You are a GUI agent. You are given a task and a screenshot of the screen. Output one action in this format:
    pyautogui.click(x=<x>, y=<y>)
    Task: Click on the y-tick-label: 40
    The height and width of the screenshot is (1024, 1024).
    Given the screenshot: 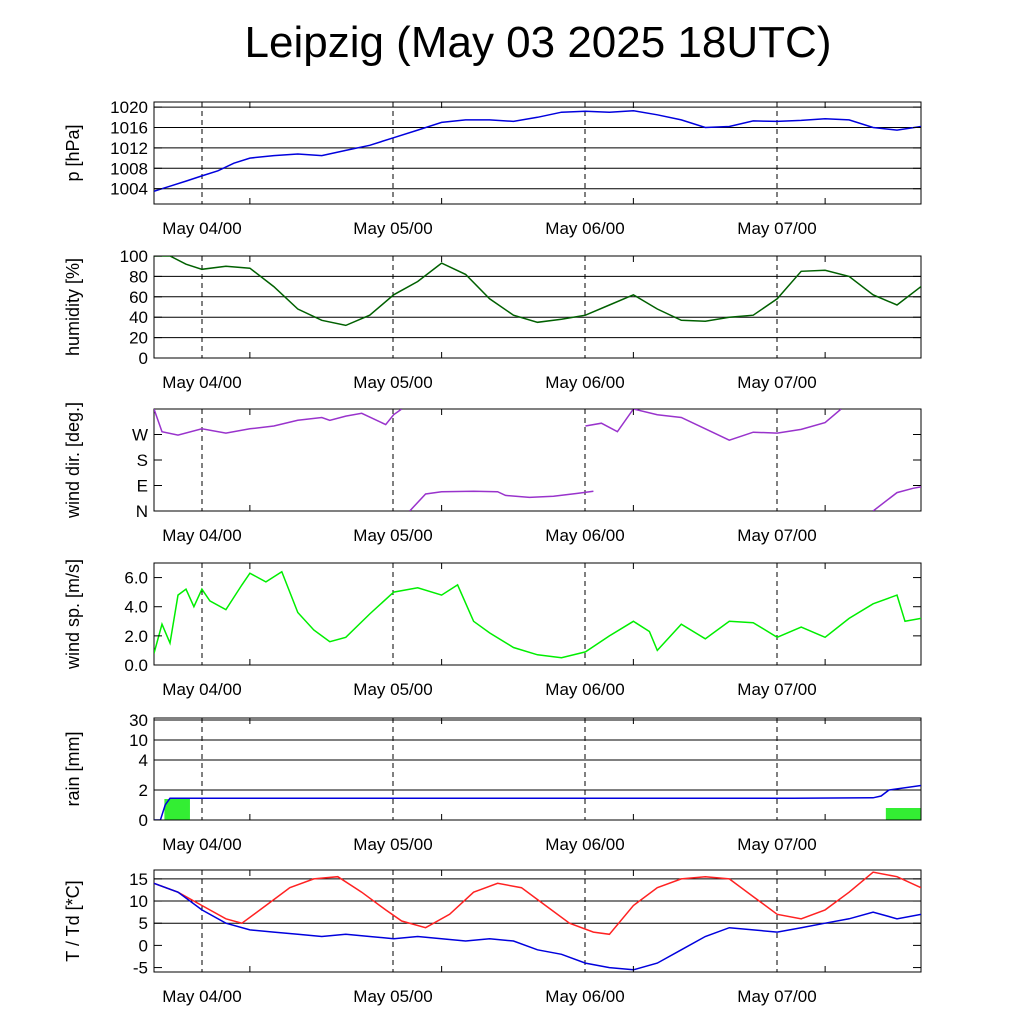 What is the action you would take?
    pyautogui.click(x=138, y=317)
    